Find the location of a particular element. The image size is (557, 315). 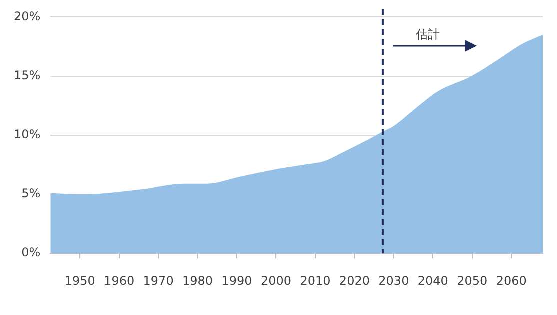

y-tick-label: 10% is located at coordinates (27, 135).